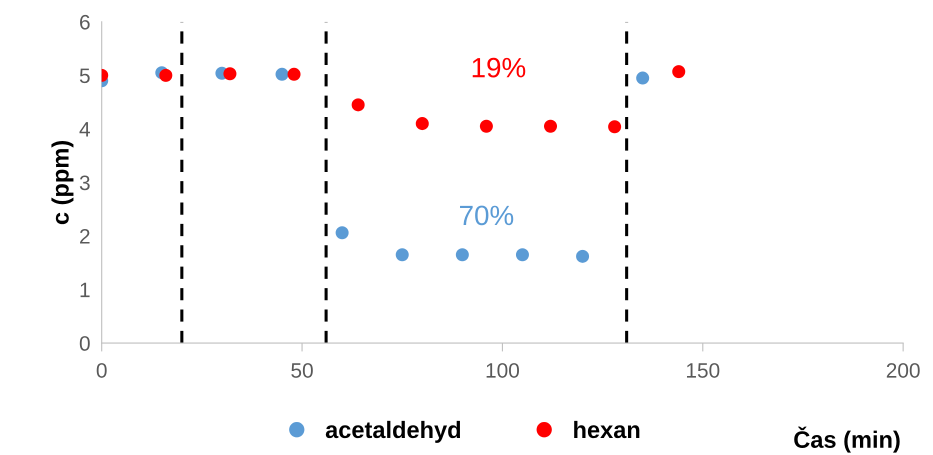 The height and width of the screenshot is (455, 933). I want to click on annotation: 70%, so click(487, 216).